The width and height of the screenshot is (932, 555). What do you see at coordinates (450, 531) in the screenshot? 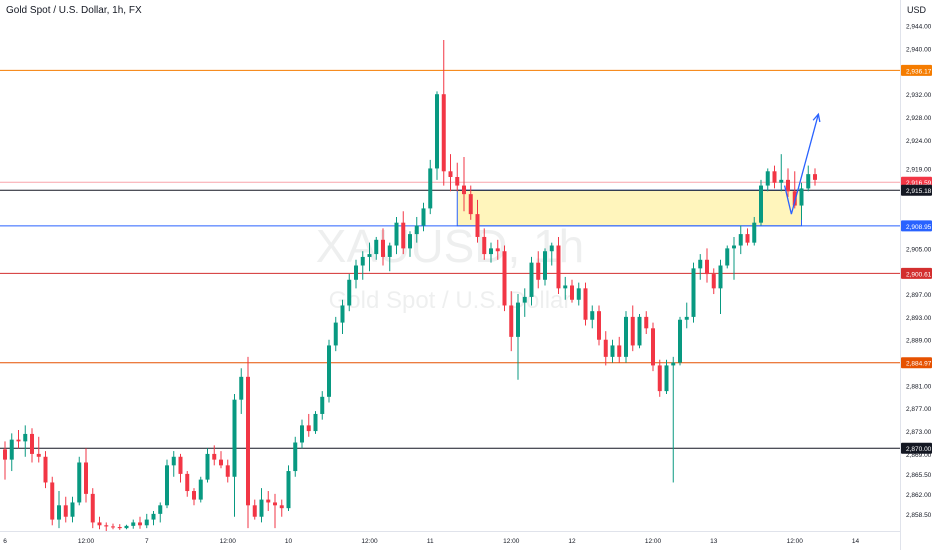
I see `time-axis-border` at bounding box center [450, 531].